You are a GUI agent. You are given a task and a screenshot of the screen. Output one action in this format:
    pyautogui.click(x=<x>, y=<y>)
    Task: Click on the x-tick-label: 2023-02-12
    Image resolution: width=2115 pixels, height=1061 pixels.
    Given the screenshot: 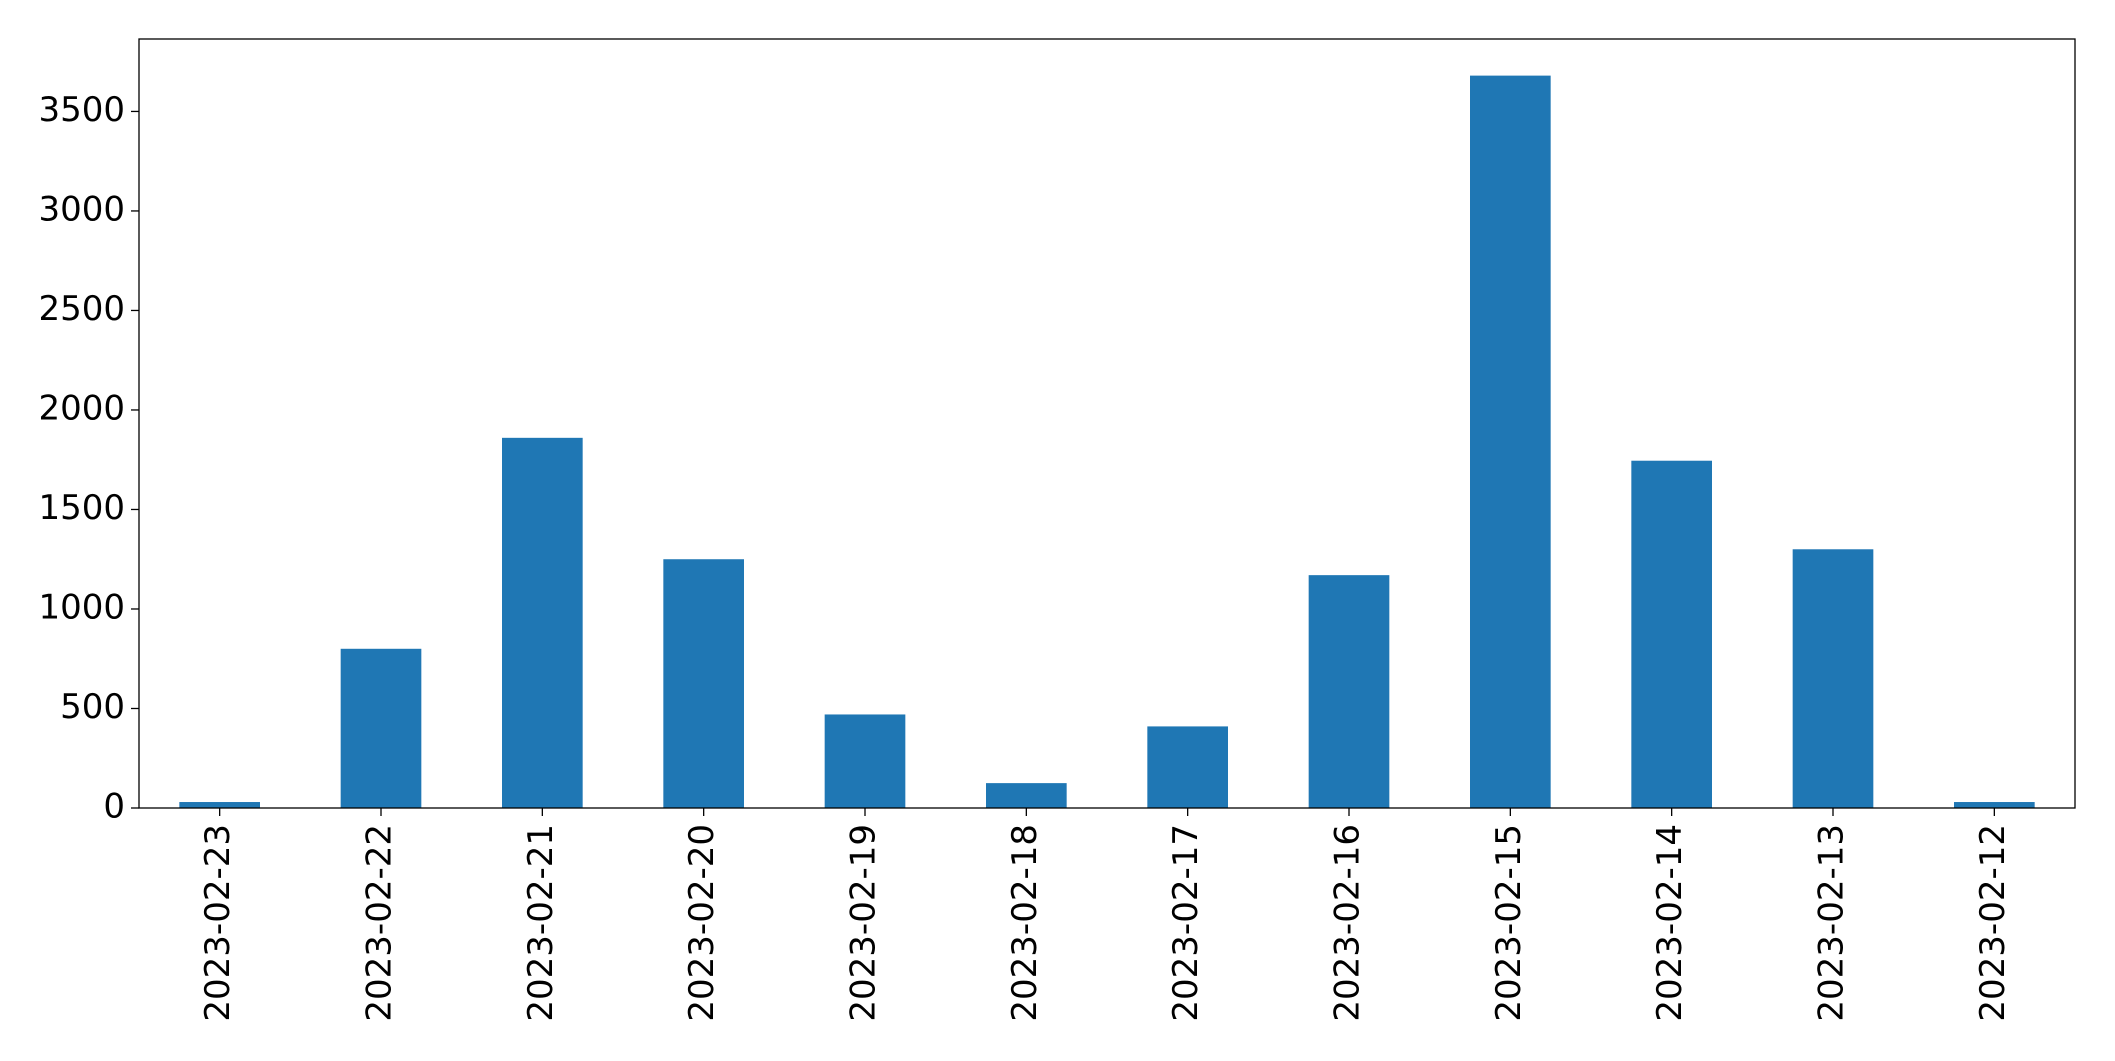 What is the action you would take?
    pyautogui.click(x=1993, y=923)
    